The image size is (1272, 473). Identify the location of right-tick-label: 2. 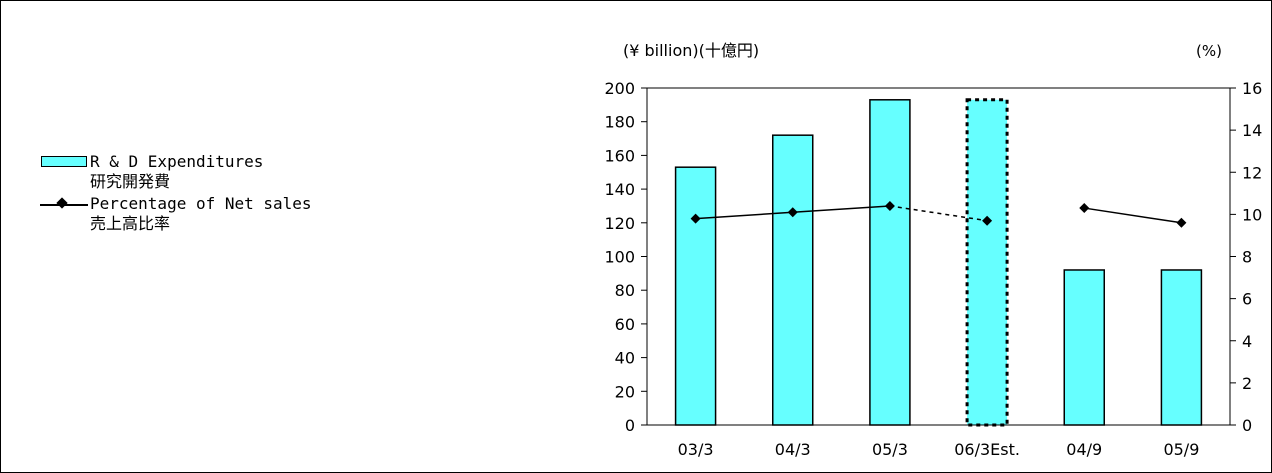
(1247, 383).